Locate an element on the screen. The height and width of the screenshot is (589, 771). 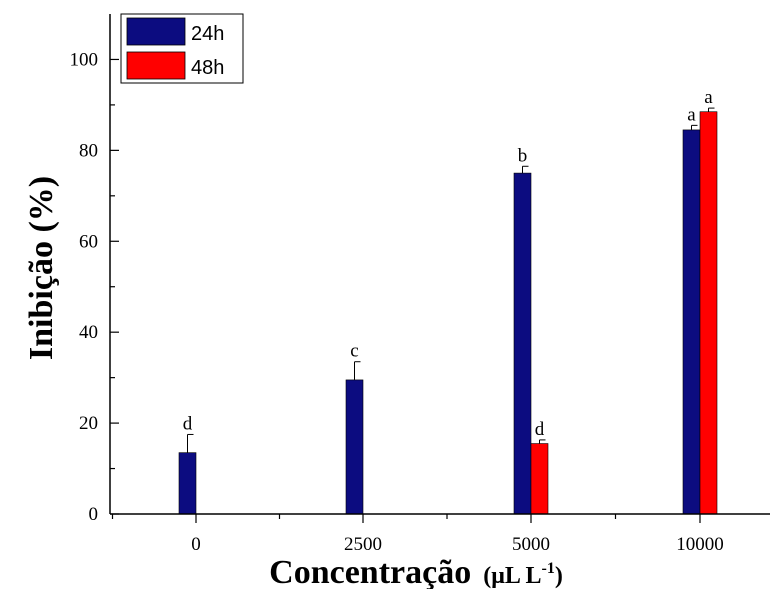
legend: 24h 48h is located at coordinates (182, 48).